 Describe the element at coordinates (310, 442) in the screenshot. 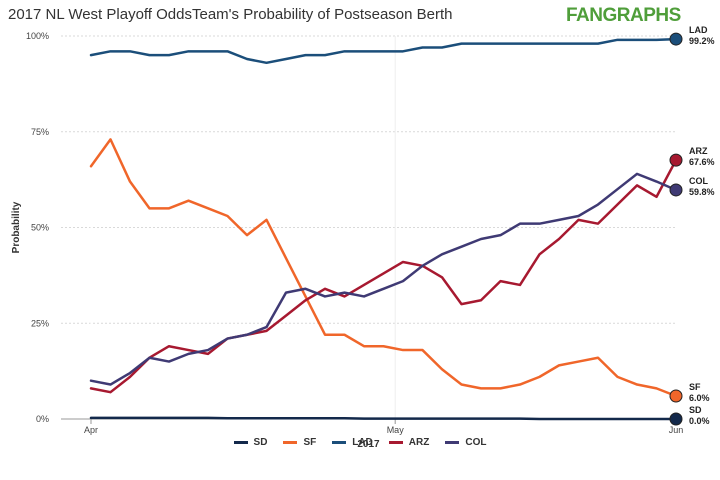

I see `legend-label: SF` at that location.